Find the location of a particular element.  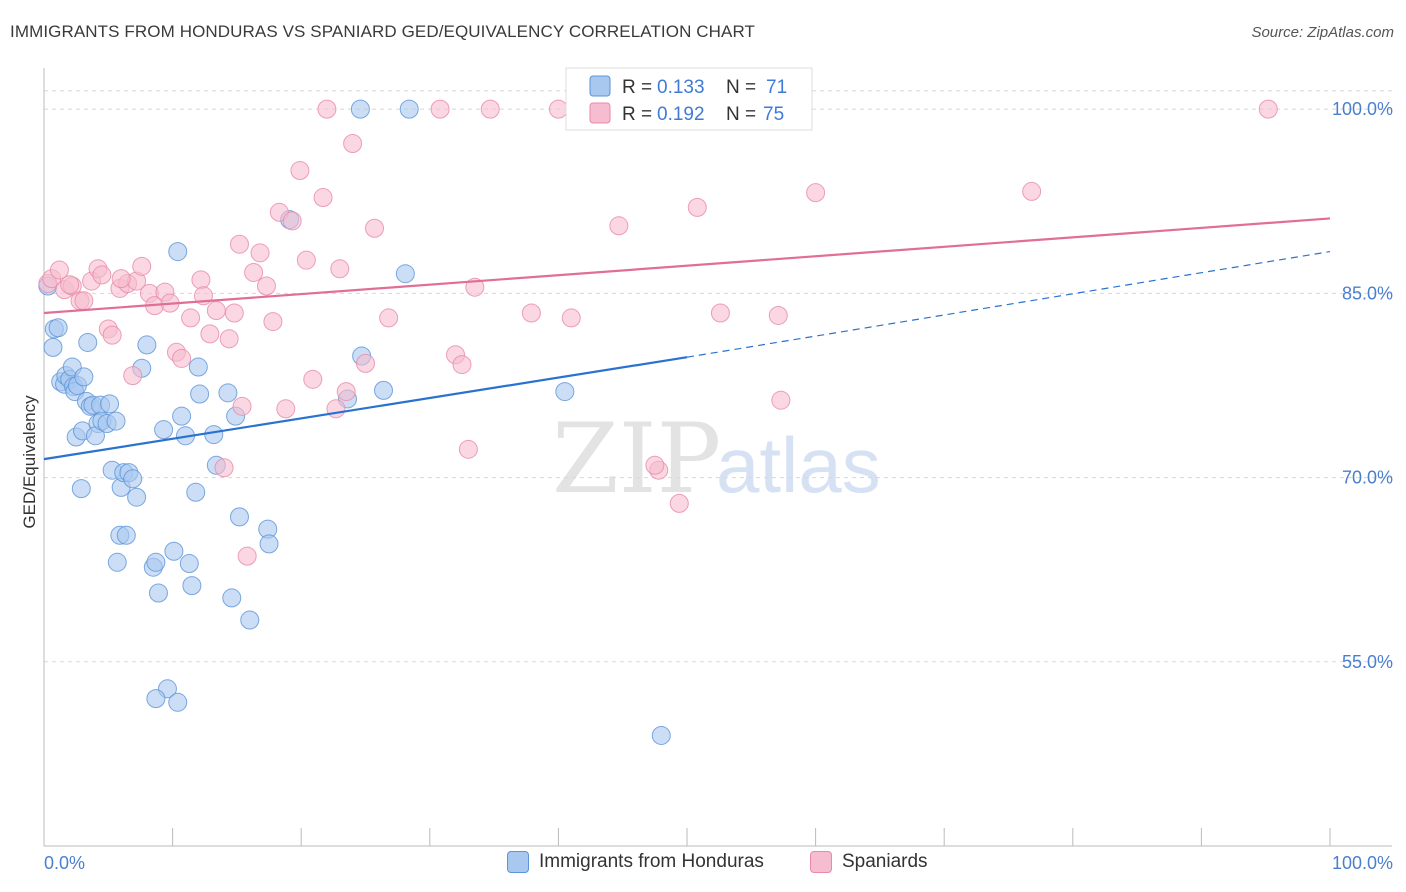

svg-text:R = 0.192 N =: R = 0.192 N = 75 is located at coordinates (703, 114).